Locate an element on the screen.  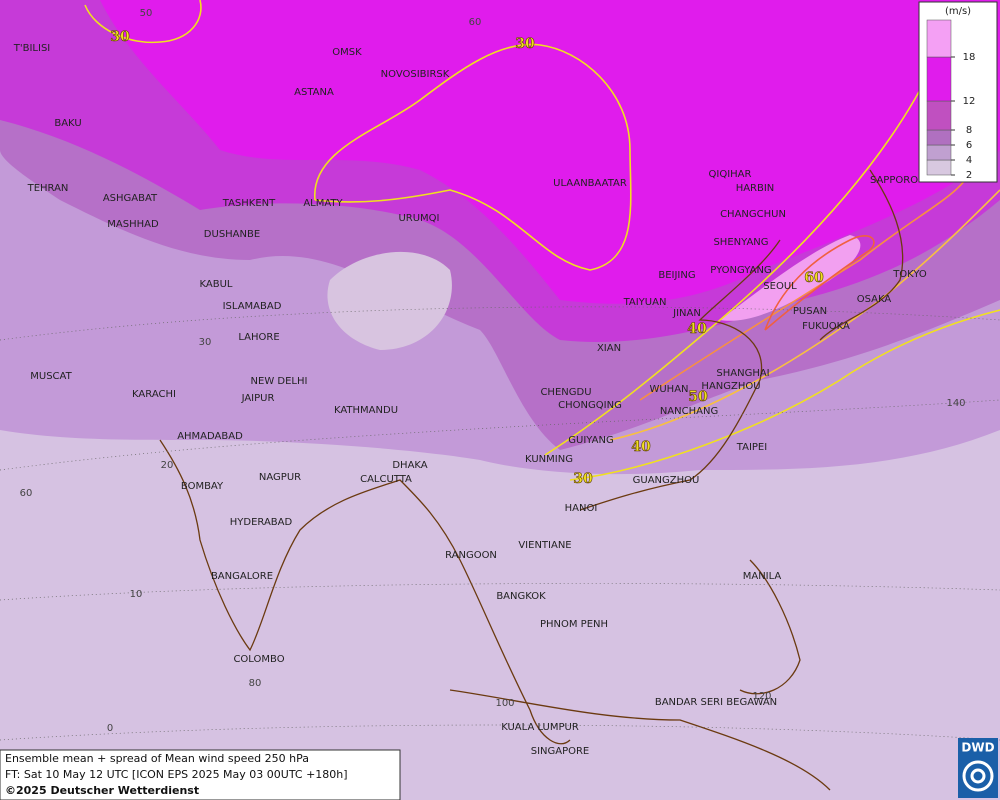
grid-label: 80 is located at coordinates (255, 683).